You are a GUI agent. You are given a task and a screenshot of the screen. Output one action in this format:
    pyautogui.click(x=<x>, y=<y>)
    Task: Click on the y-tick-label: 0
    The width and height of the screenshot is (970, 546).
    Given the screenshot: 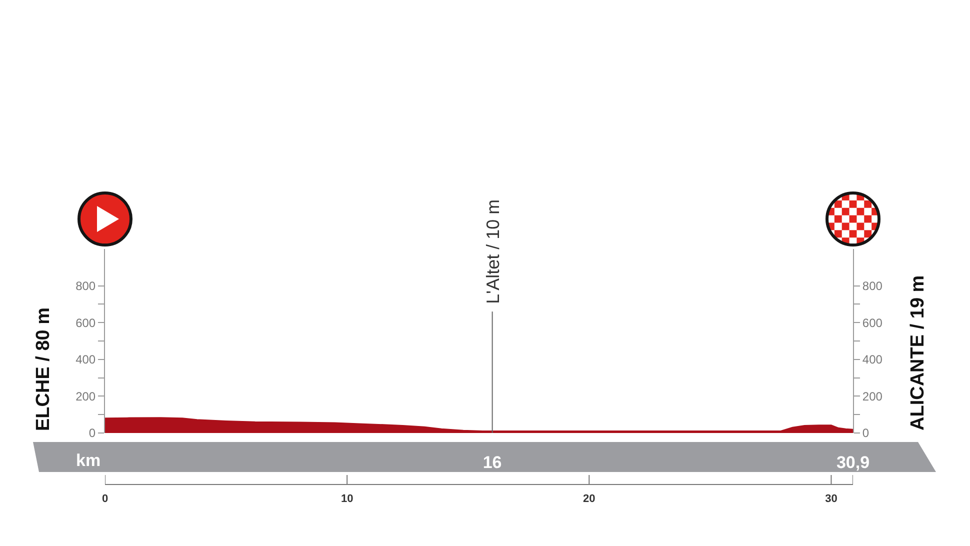 What is the action you would take?
    pyautogui.click(x=92, y=433)
    